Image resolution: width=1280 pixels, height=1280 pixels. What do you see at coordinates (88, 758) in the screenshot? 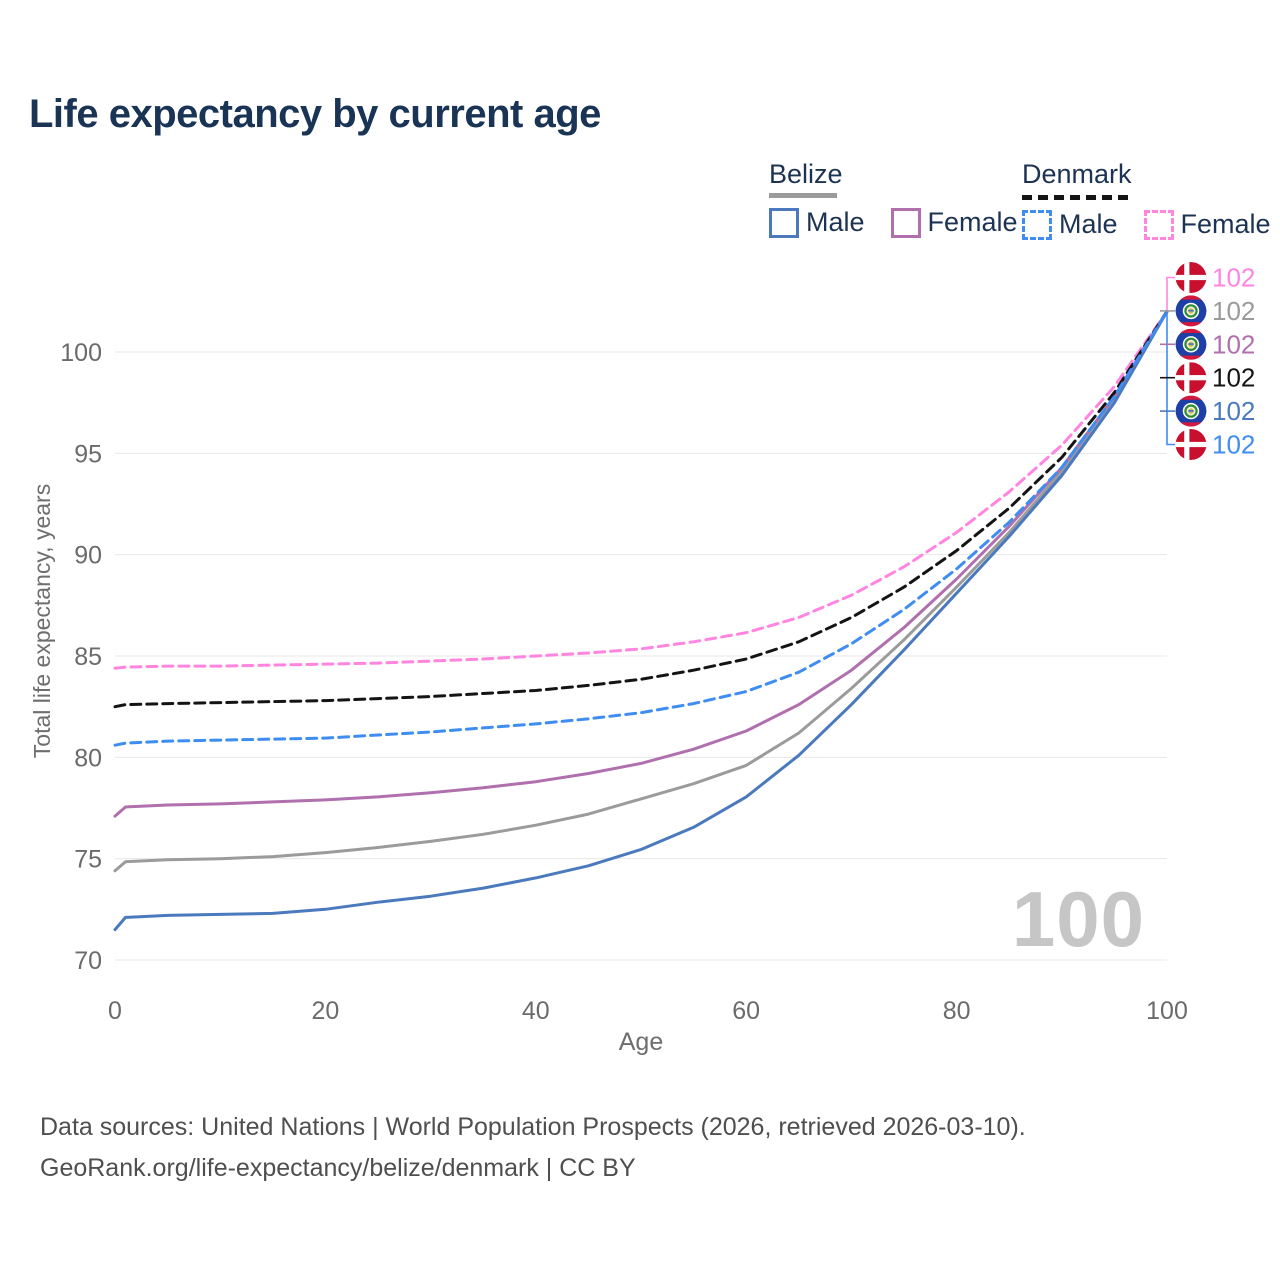
I see `y-tick-80: 80` at bounding box center [88, 758].